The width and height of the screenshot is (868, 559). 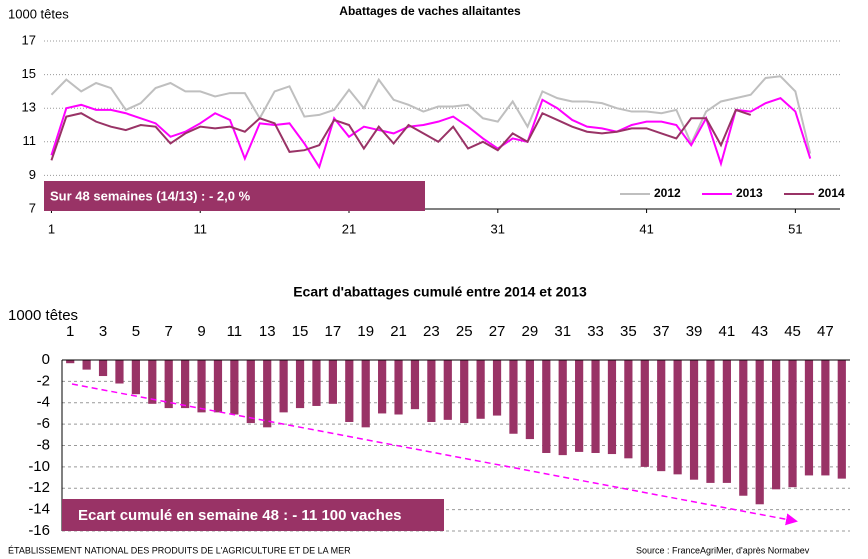 I want to click on y-tick-label: 9, so click(x=32, y=174).